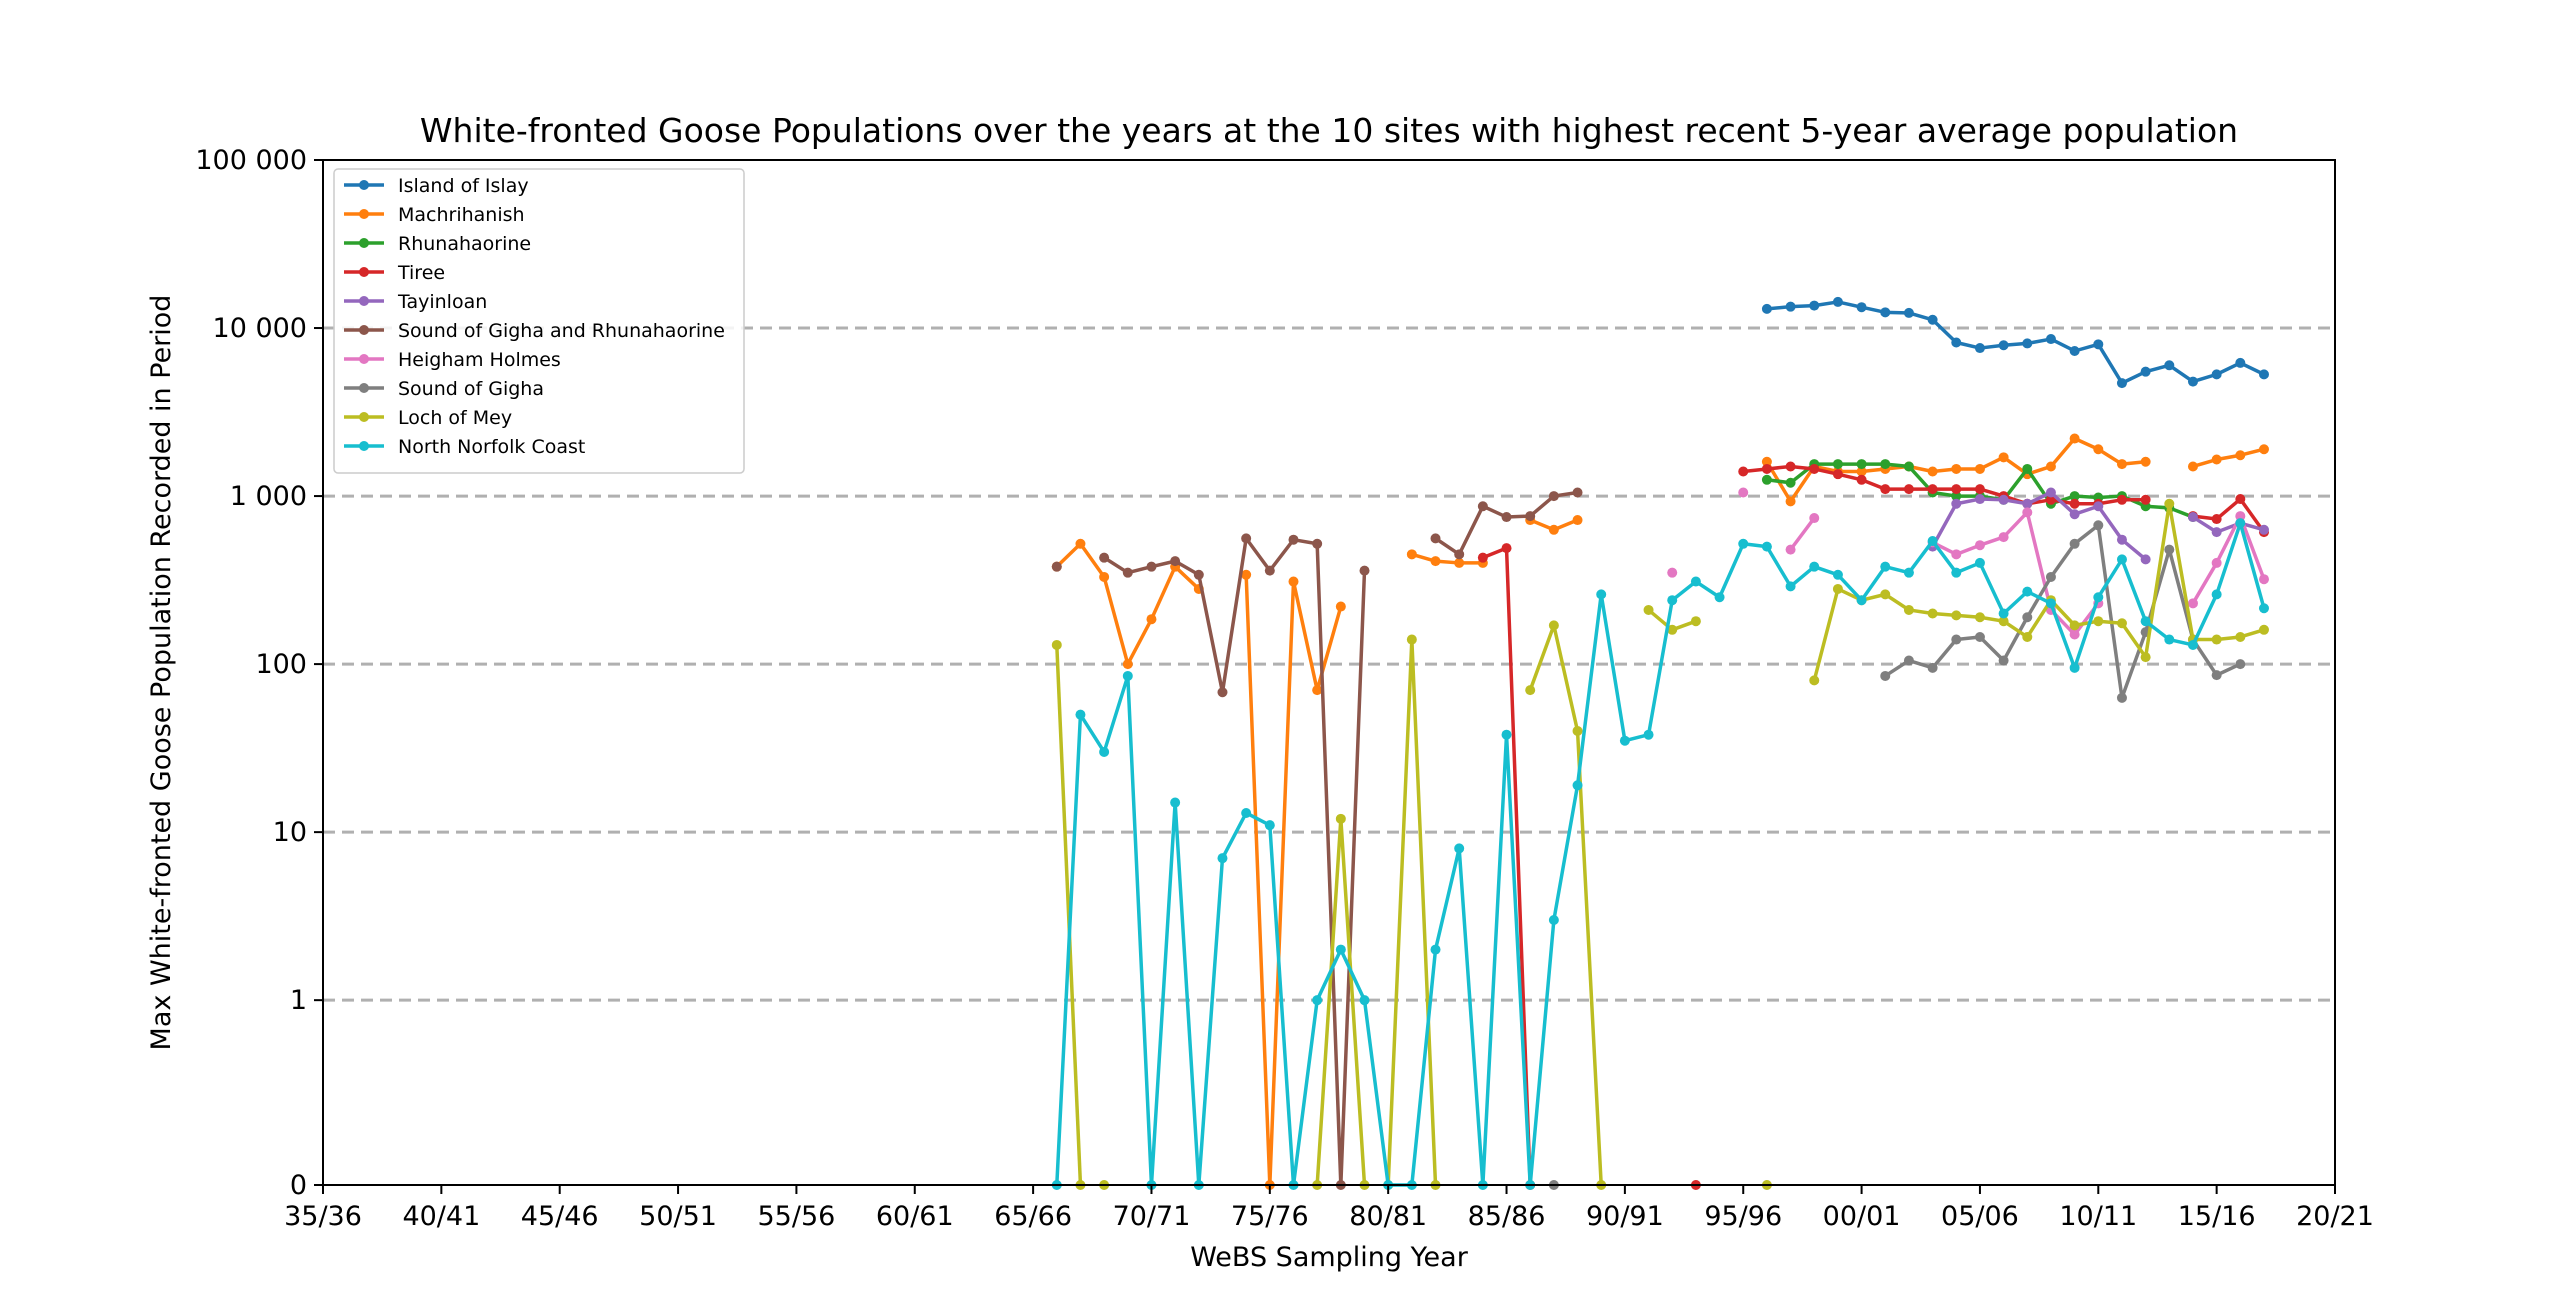 This screenshot has width=2560, height=1314. I want to click on y-tick-label: 10, so click(290, 832).